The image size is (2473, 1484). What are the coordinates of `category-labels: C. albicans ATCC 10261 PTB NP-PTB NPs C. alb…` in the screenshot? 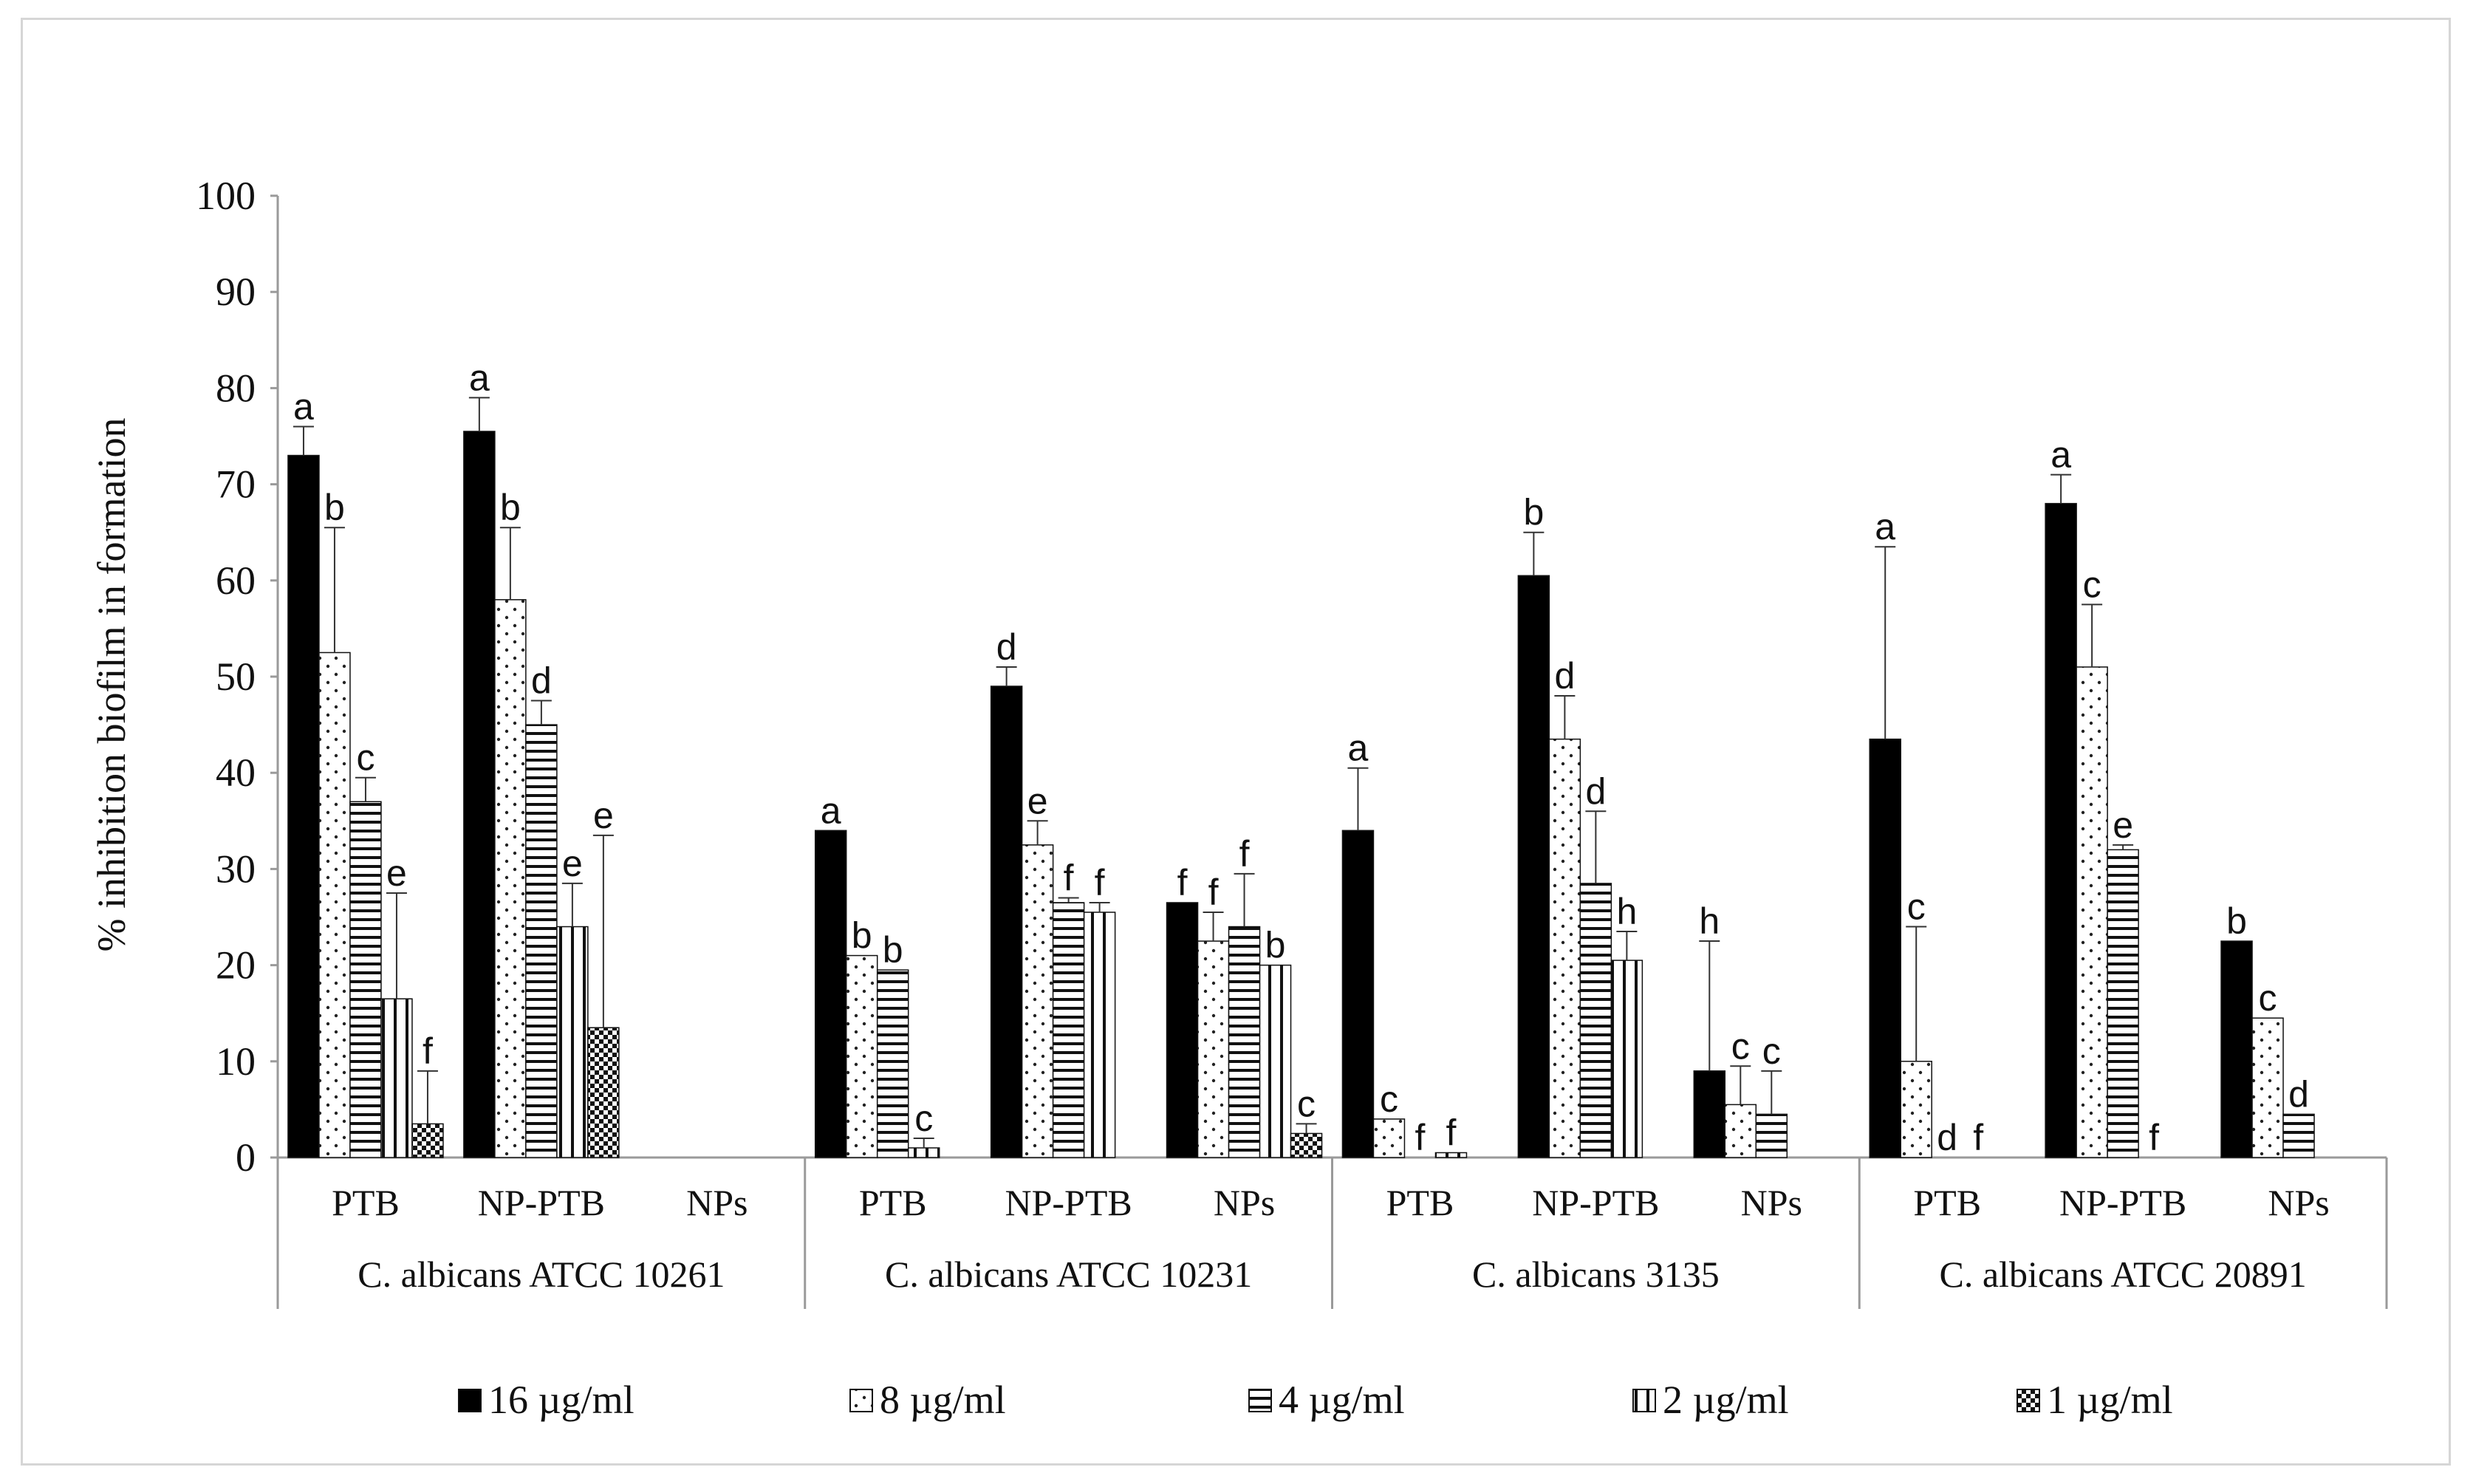 It's located at (1331, 1239).